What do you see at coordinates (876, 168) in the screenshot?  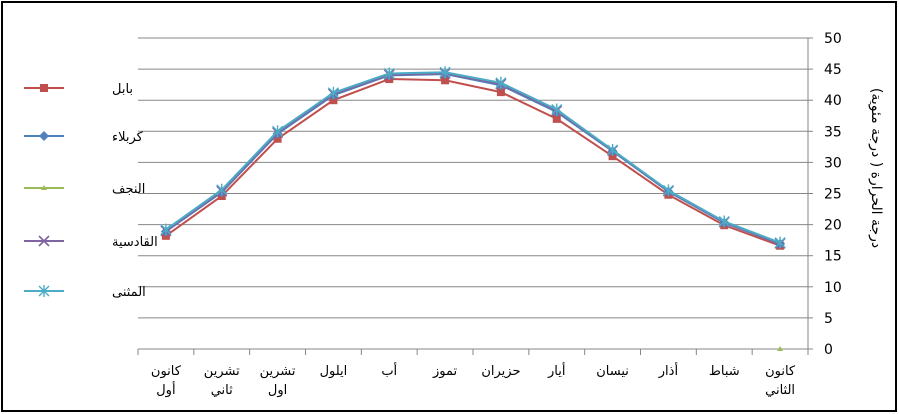 I see `y-axis-label: درجة الحرارة ( درجة مئوية)` at bounding box center [876, 168].